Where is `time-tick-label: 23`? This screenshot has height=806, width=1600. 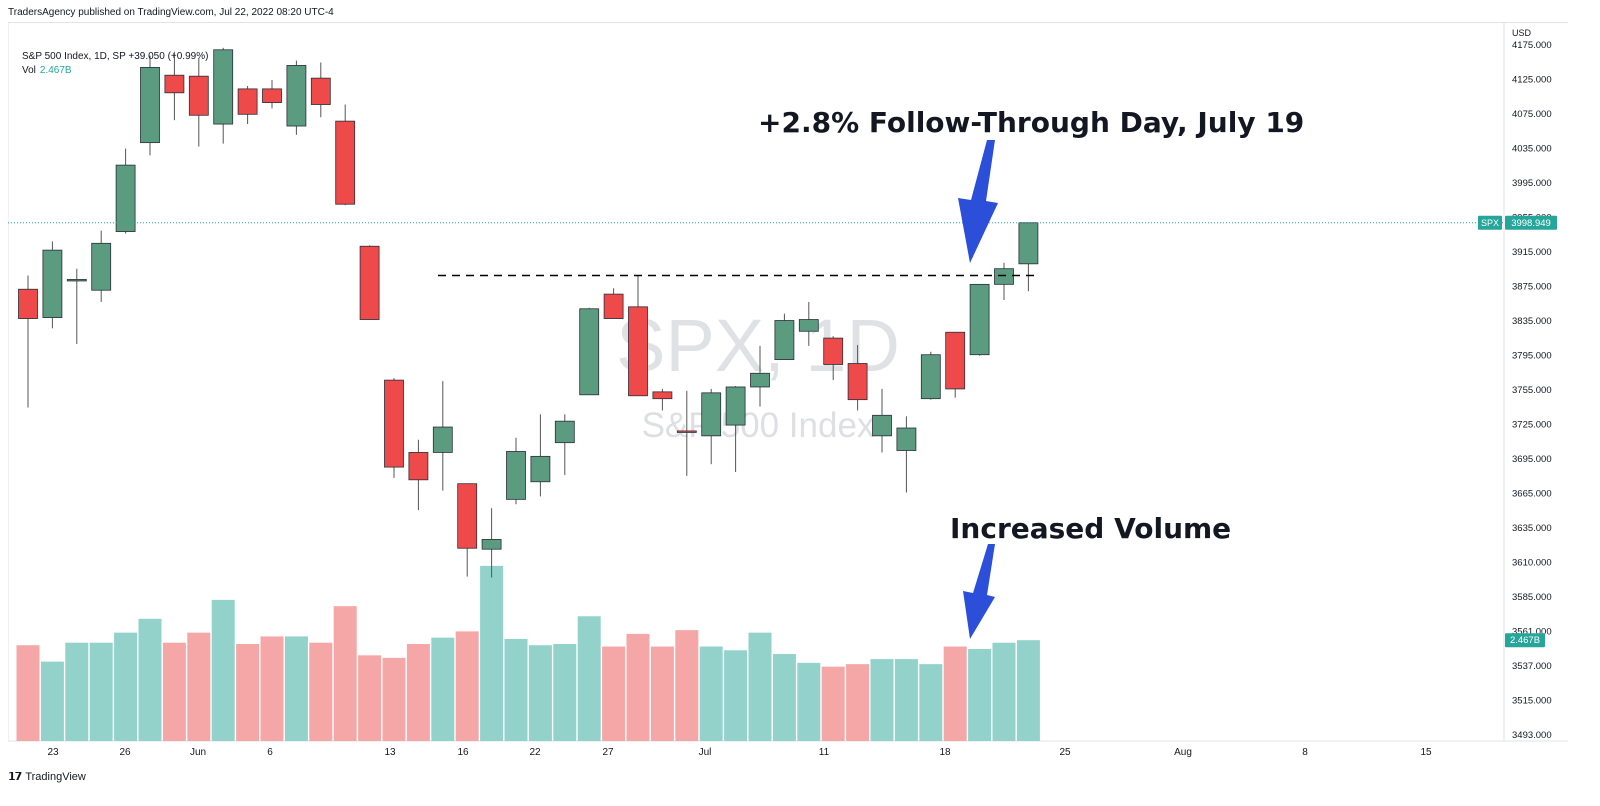
time-tick-label: 23 is located at coordinates (53, 752).